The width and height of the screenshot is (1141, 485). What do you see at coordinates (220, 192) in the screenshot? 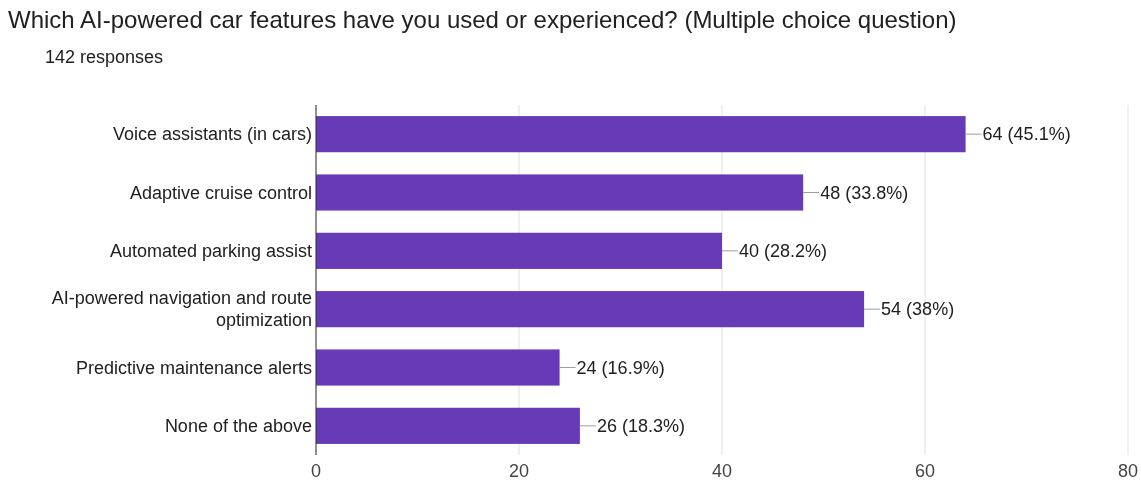
I see `y-tick-label: Adaptive cruise control` at bounding box center [220, 192].